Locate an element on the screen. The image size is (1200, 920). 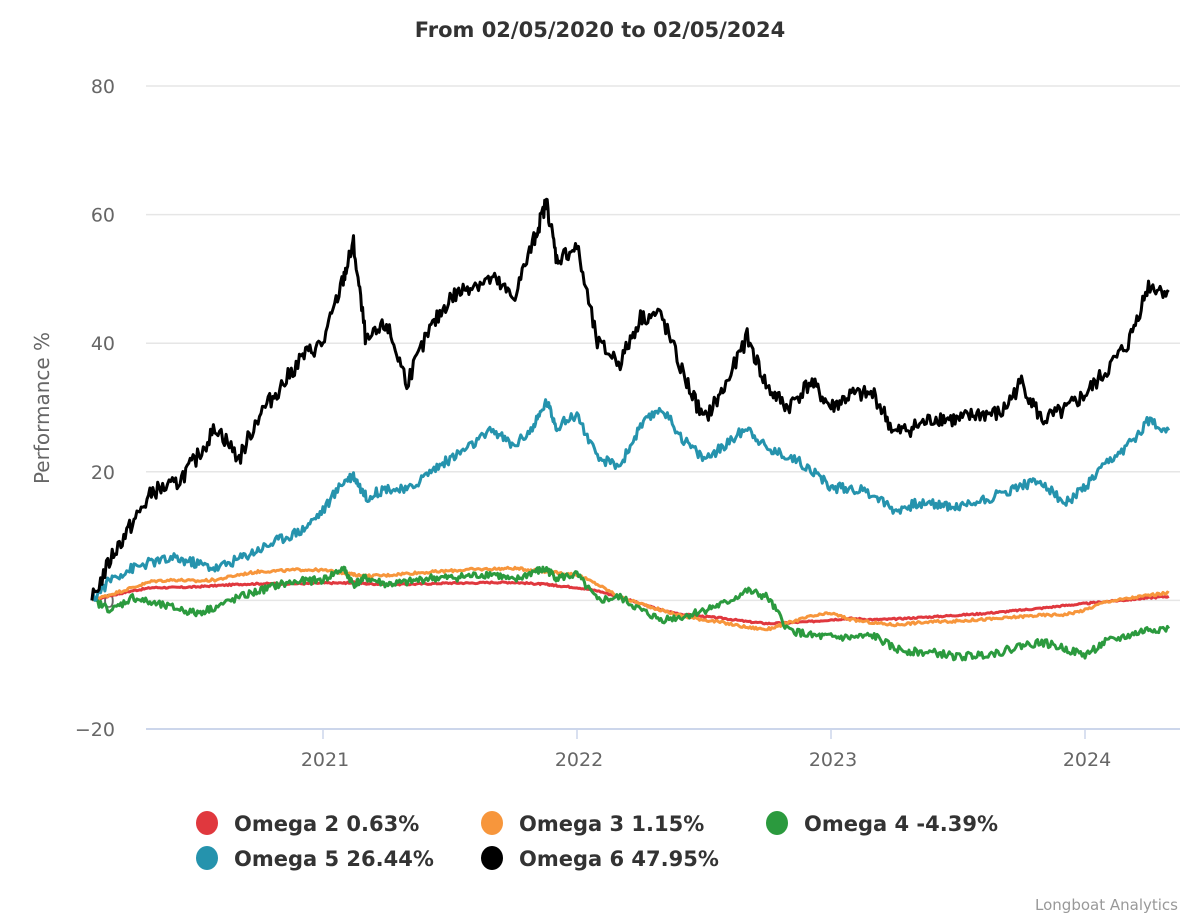
legend-item-omega-3: Omega 3 1.15% is located at coordinates (592, 823).